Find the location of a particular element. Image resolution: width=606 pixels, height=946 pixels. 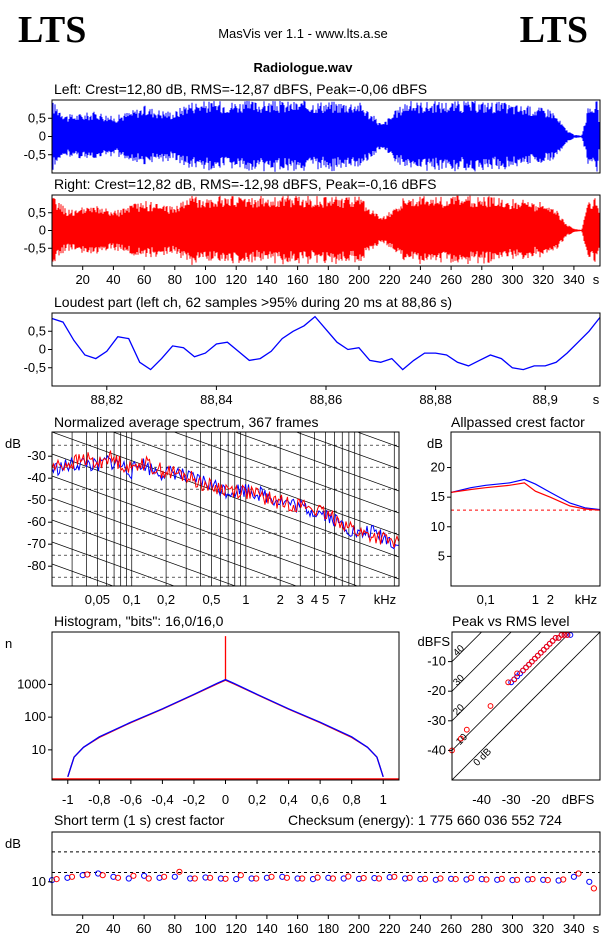

right-waveform-ytick-label: -0,5 is located at coordinates (35, 247).